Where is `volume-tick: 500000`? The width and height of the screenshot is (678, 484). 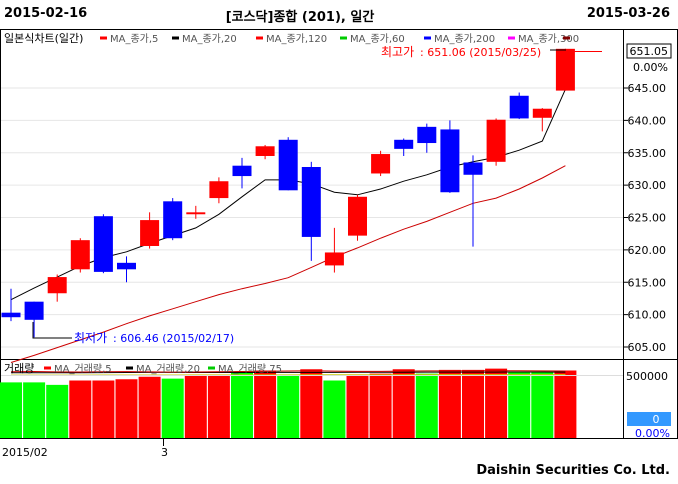 volume-tick: 500000 is located at coordinates (647, 376).